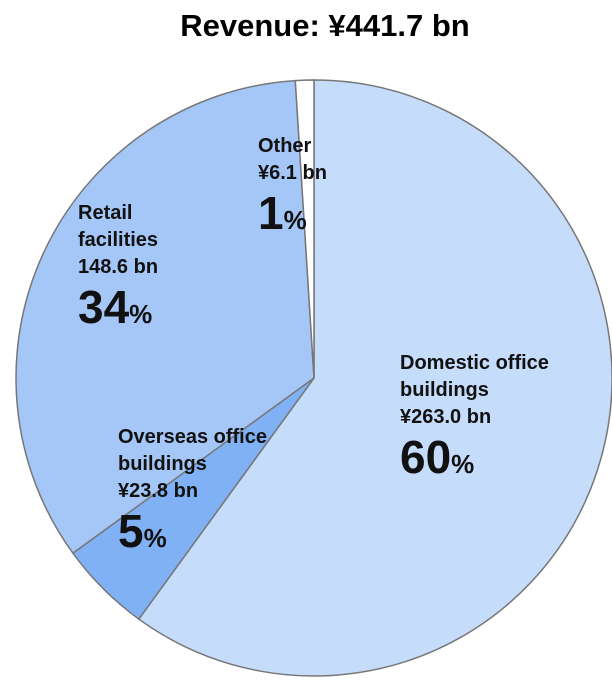 The height and width of the screenshot is (683, 612). I want to click on category-label: Domestic office buildings, so click(474, 376).